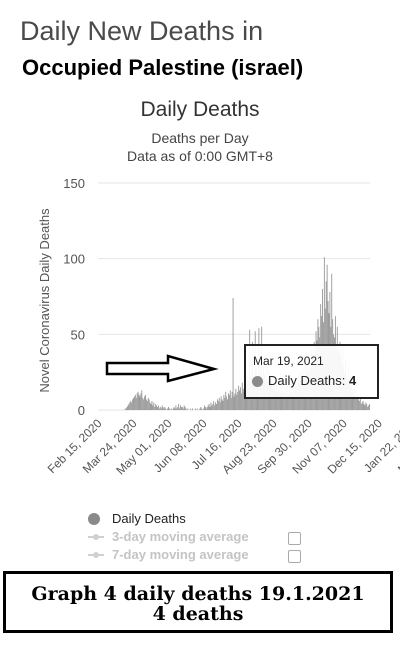  What do you see at coordinates (198, 614) in the screenshot?
I see `caption-line2: 4 deaths` at bounding box center [198, 614].